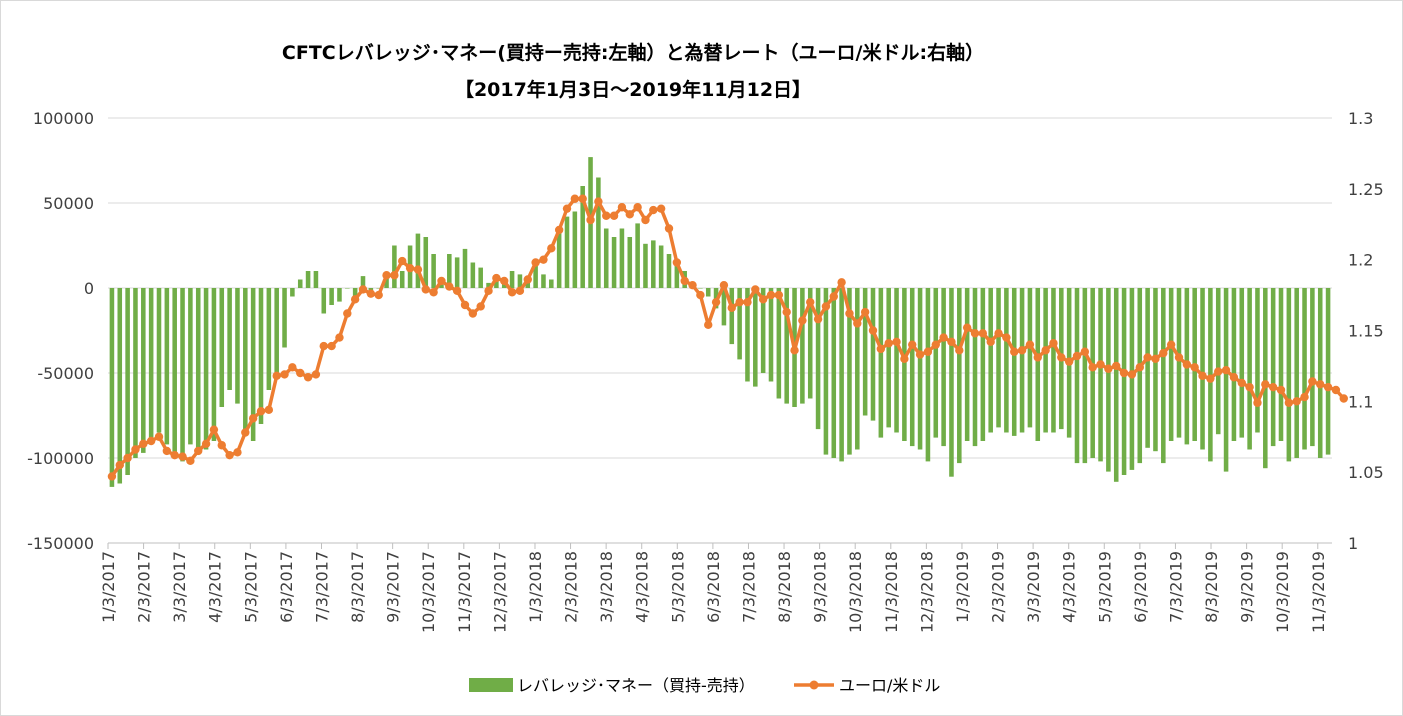 Image resolution: width=1403 pixels, height=716 pixels. I want to click on legend-line-label: ユーロ/米ドル, so click(889, 685).